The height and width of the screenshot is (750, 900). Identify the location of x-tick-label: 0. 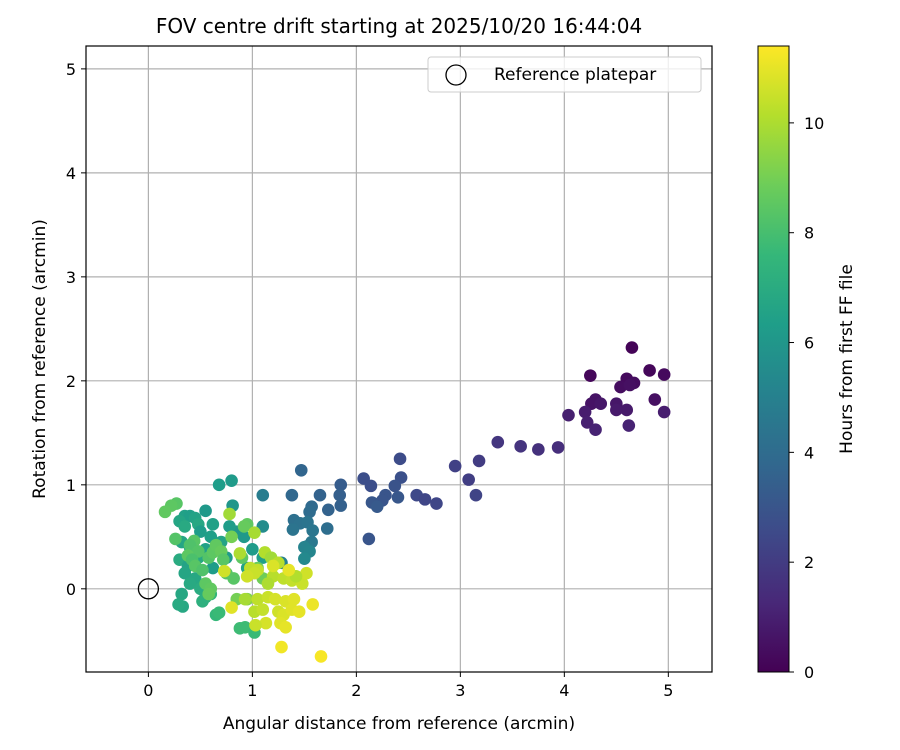
(148, 690).